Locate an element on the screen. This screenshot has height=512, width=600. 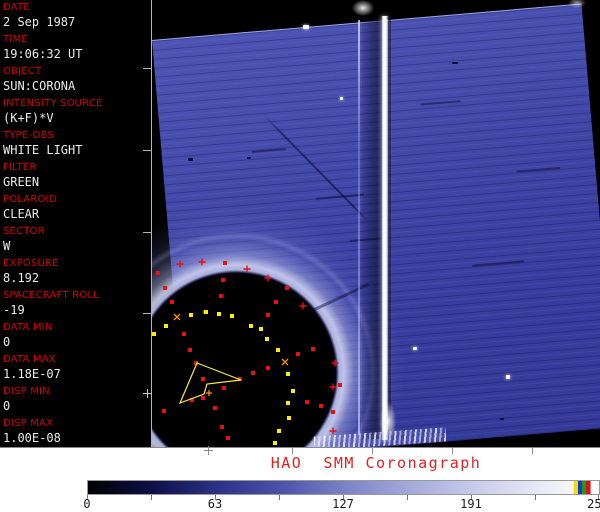
field-time: TIME 19:06:32 UT is located at coordinates (75, 47).